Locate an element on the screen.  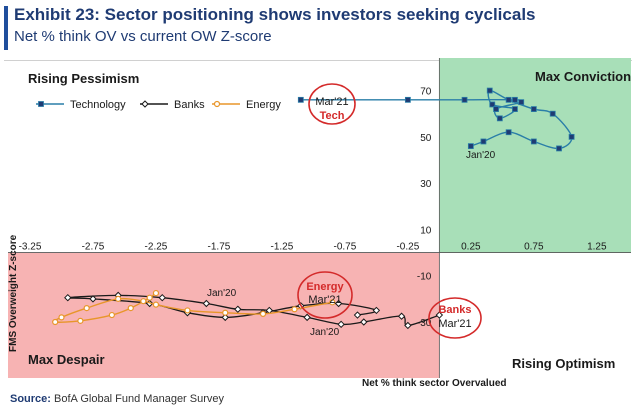
energy-name-label: Energy is located at coordinates (325, 287).